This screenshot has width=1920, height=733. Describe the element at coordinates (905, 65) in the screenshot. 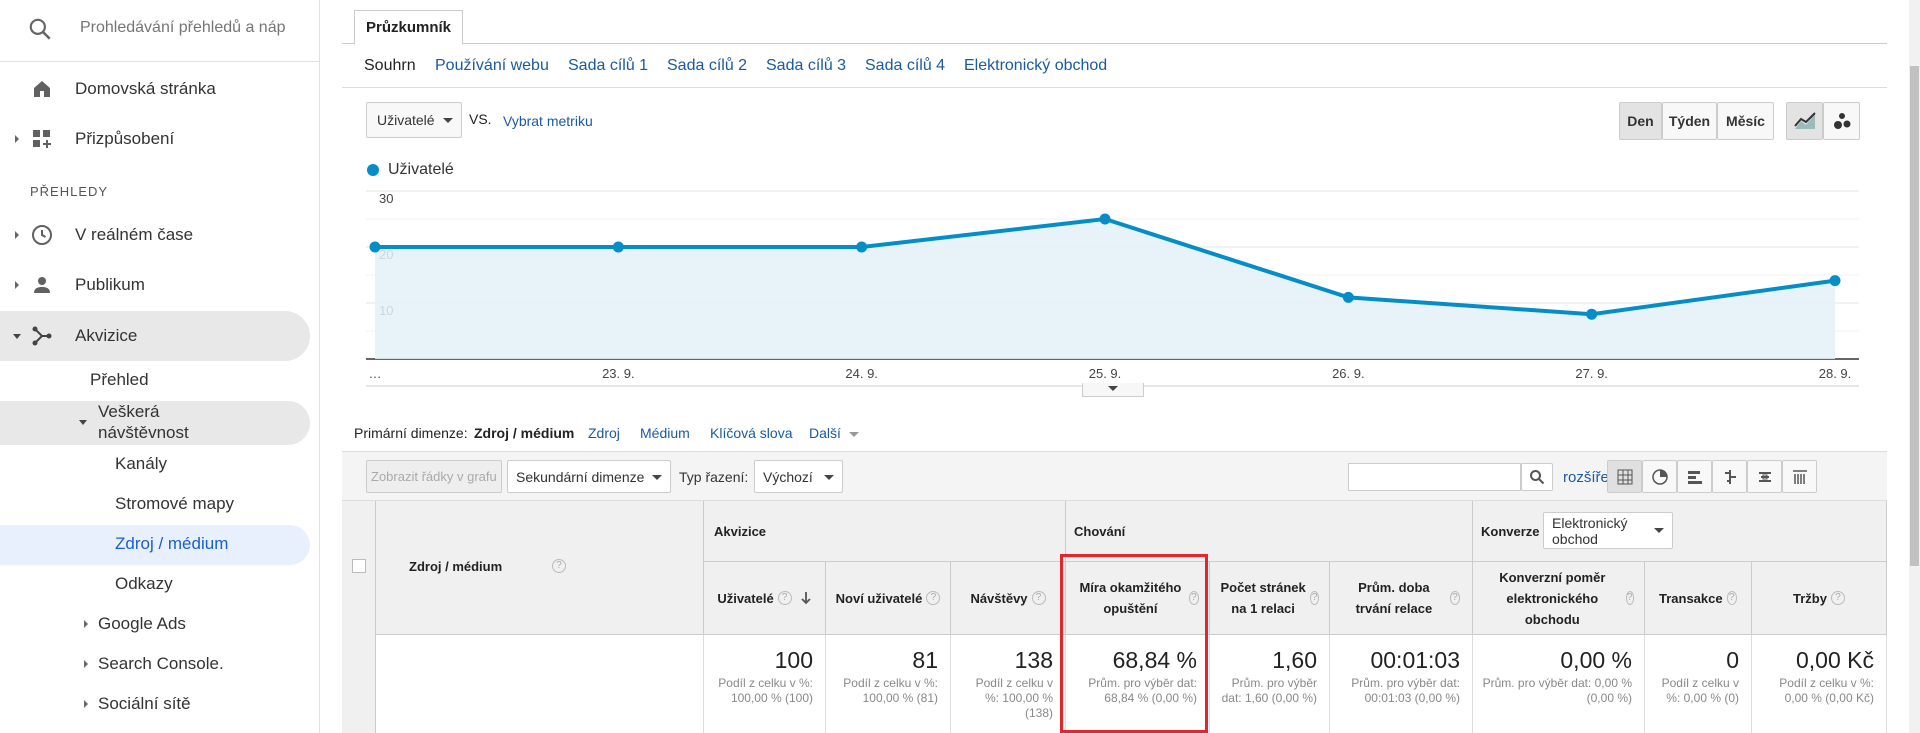

I see `subnav-goal-set-4: Sada cílů 4` at that location.